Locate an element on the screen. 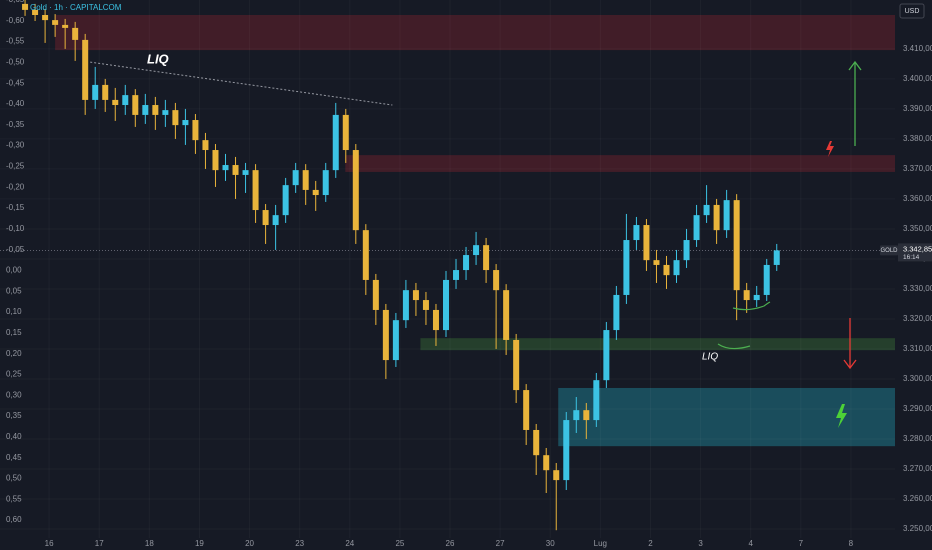 The height and width of the screenshot is (550, 932). y-tick-label: 3.250,00 is located at coordinates (917, 528).